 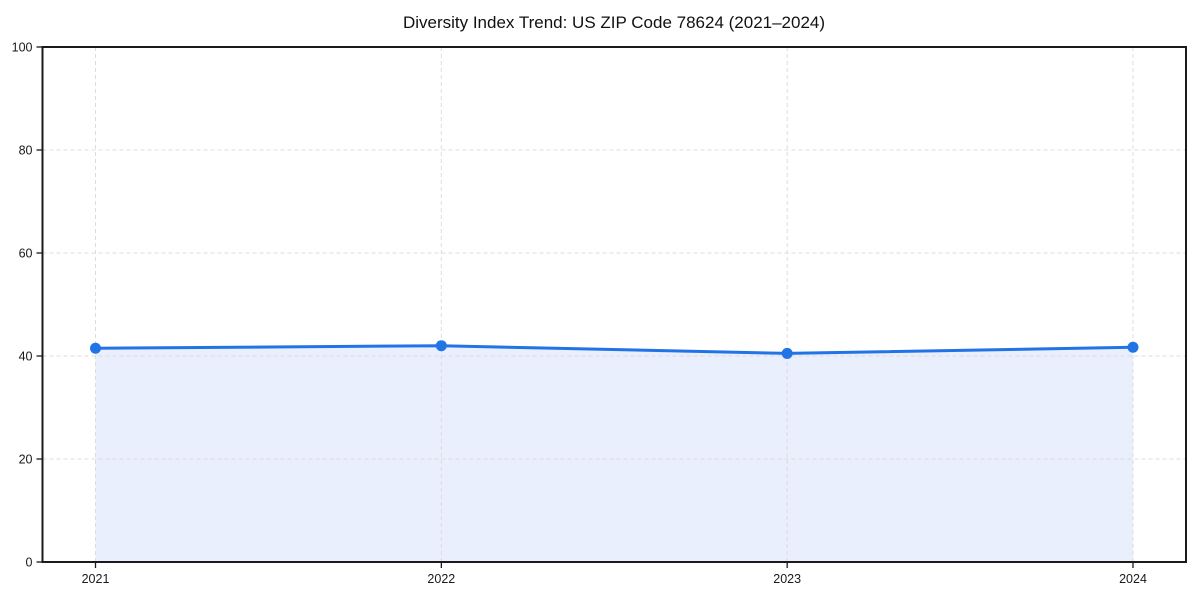 What do you see at coordinates (22, 48) in the screenshot?
I see `y-tick-label: 100` at bounding box center [22, 48].